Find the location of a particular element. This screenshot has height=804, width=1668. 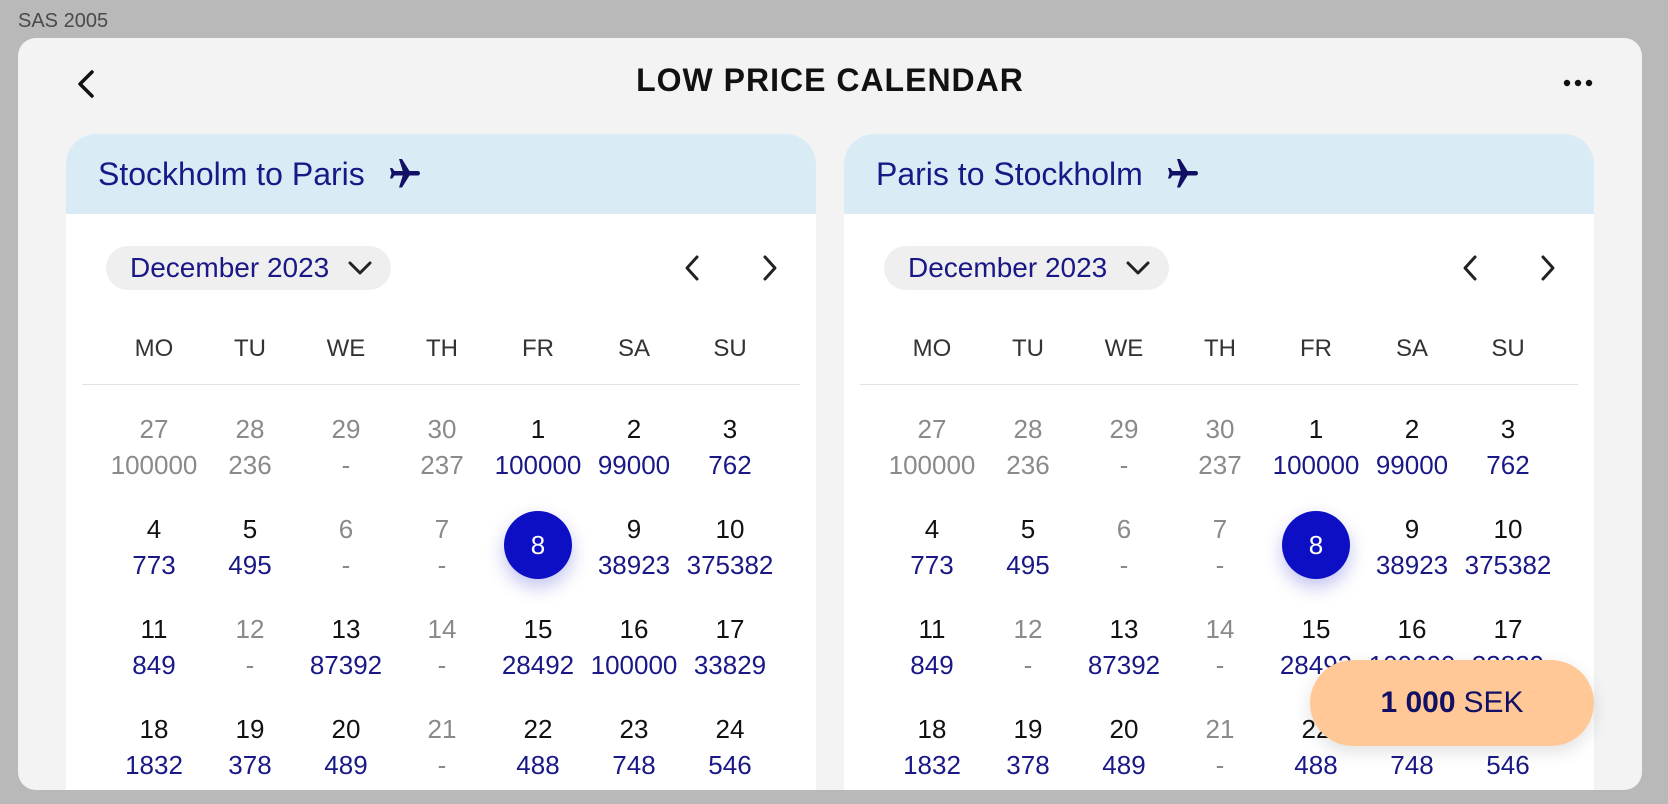

calendar-day: 17 33829 is located at coordinates (730, 661).